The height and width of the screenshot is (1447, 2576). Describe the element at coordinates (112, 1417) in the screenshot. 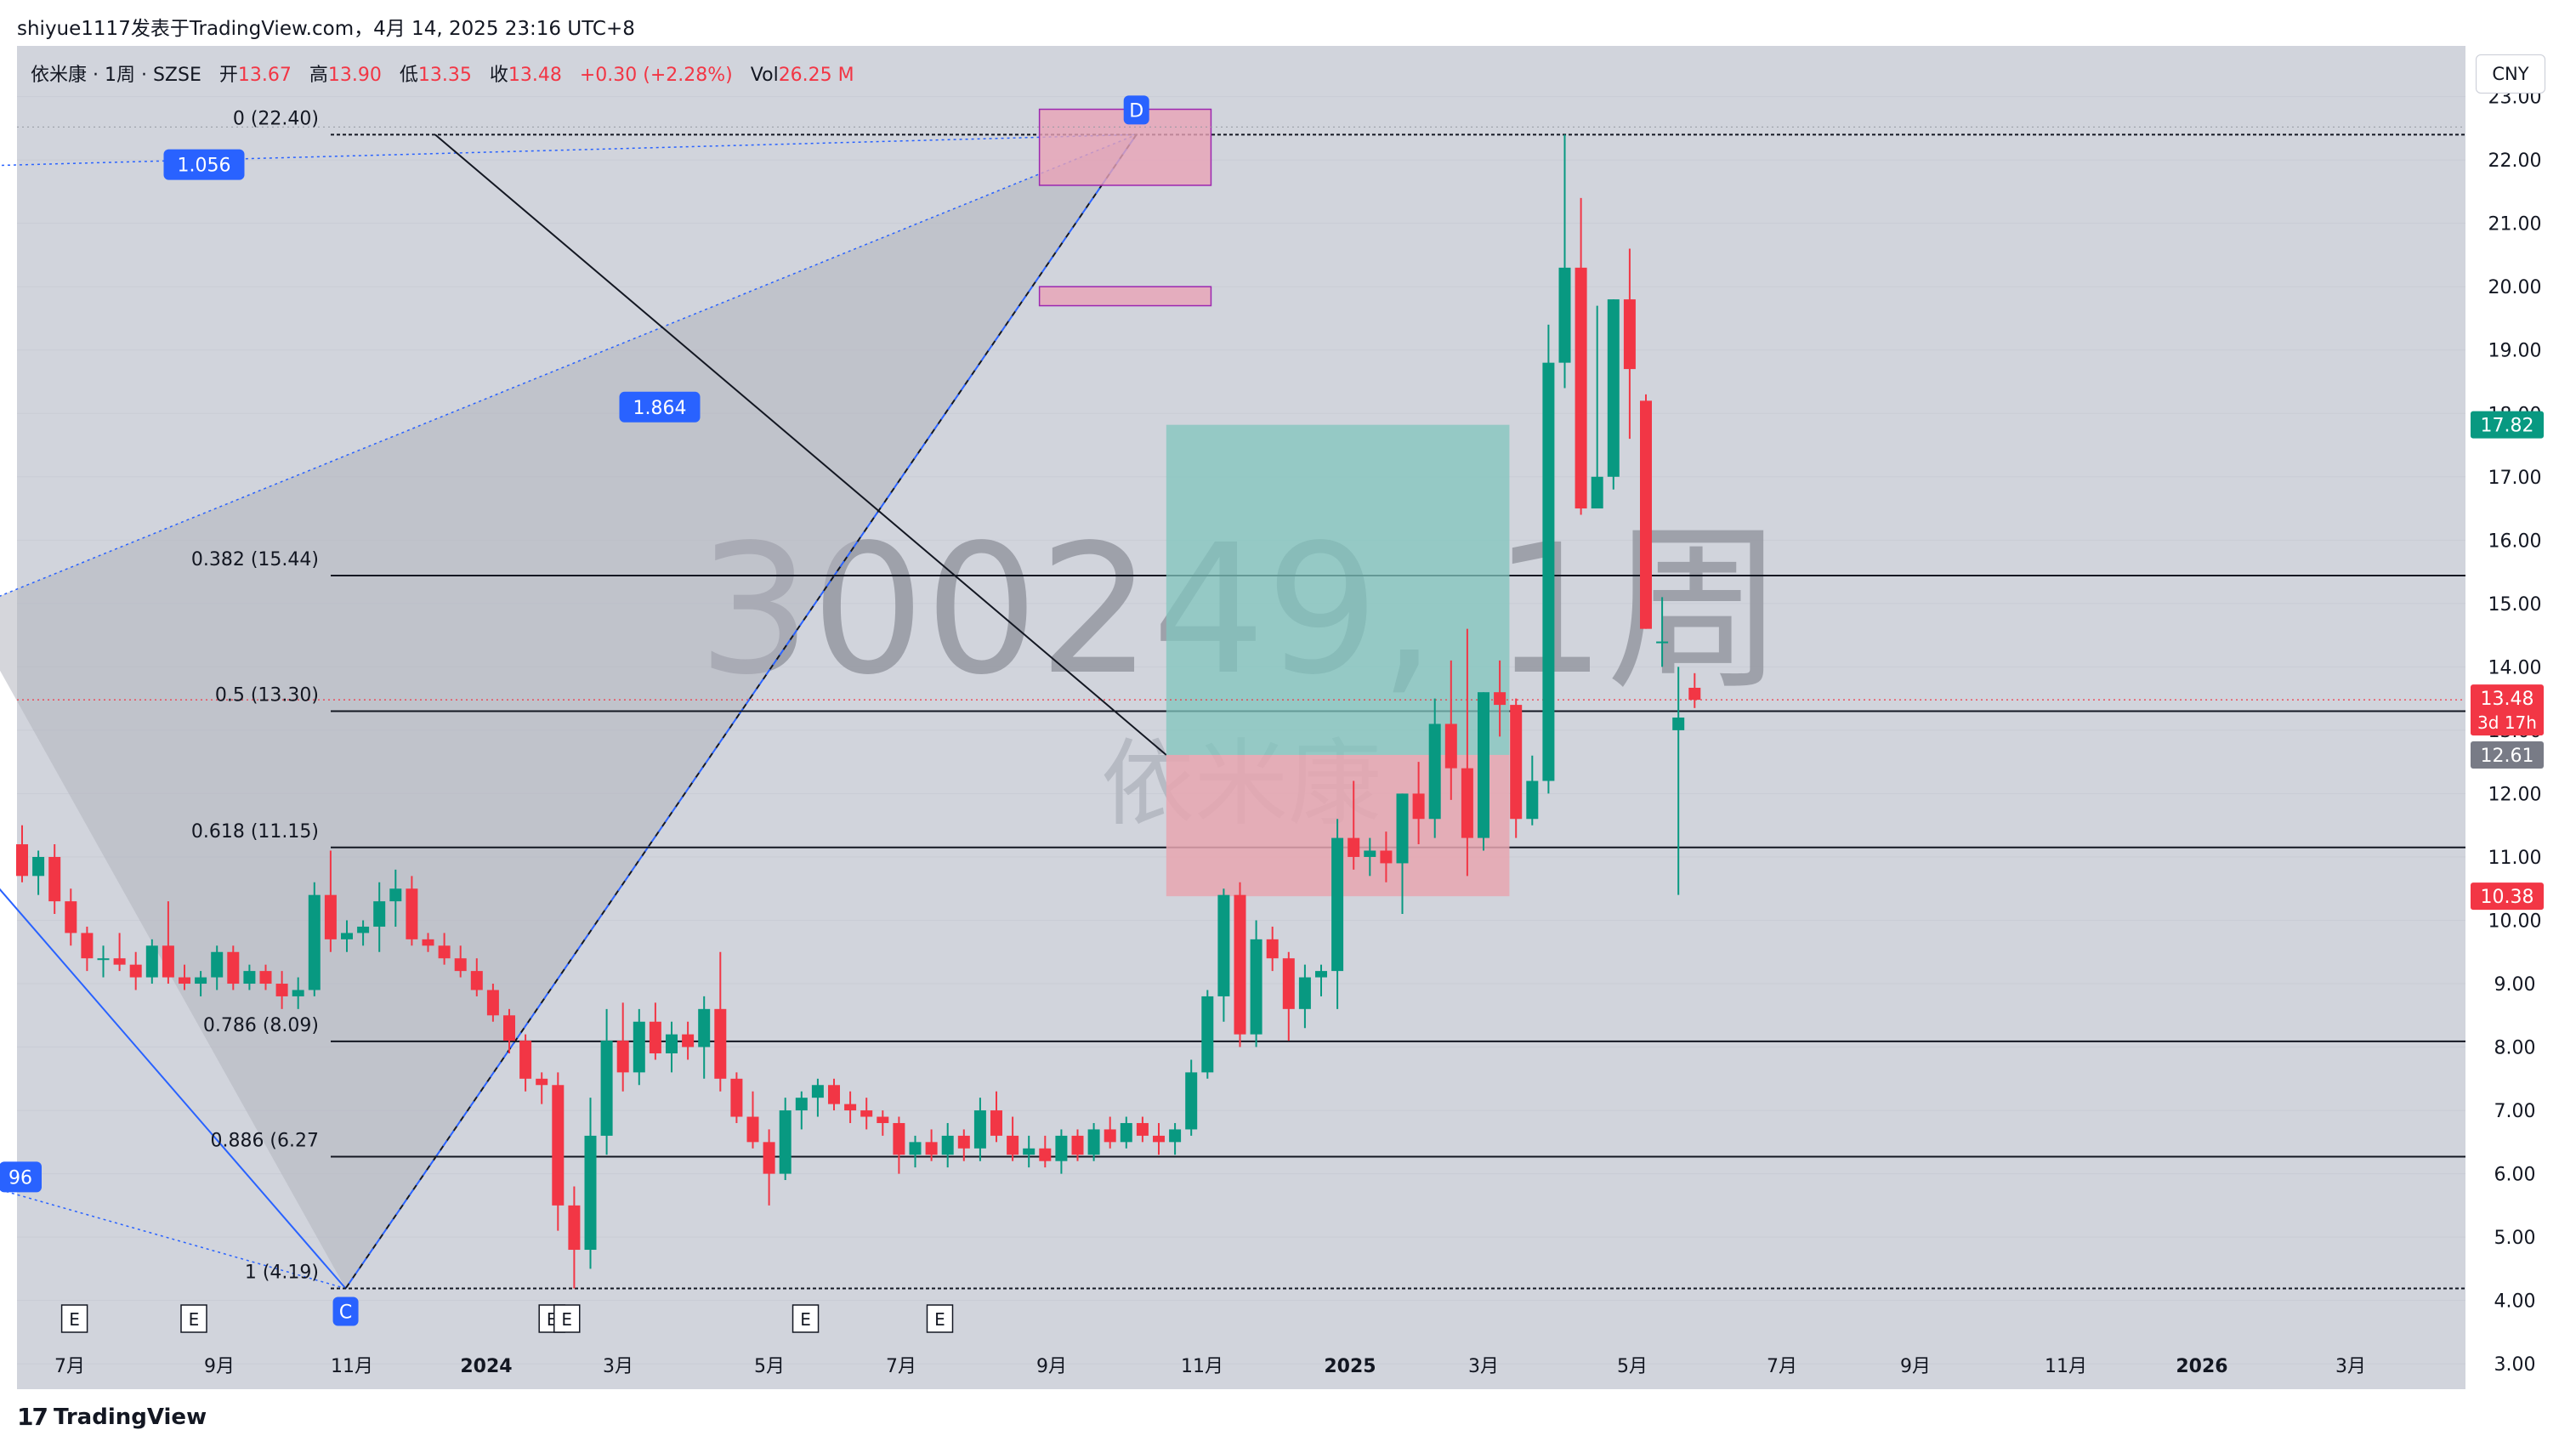

I see `footer-brand: 17 TradingView` at that location.